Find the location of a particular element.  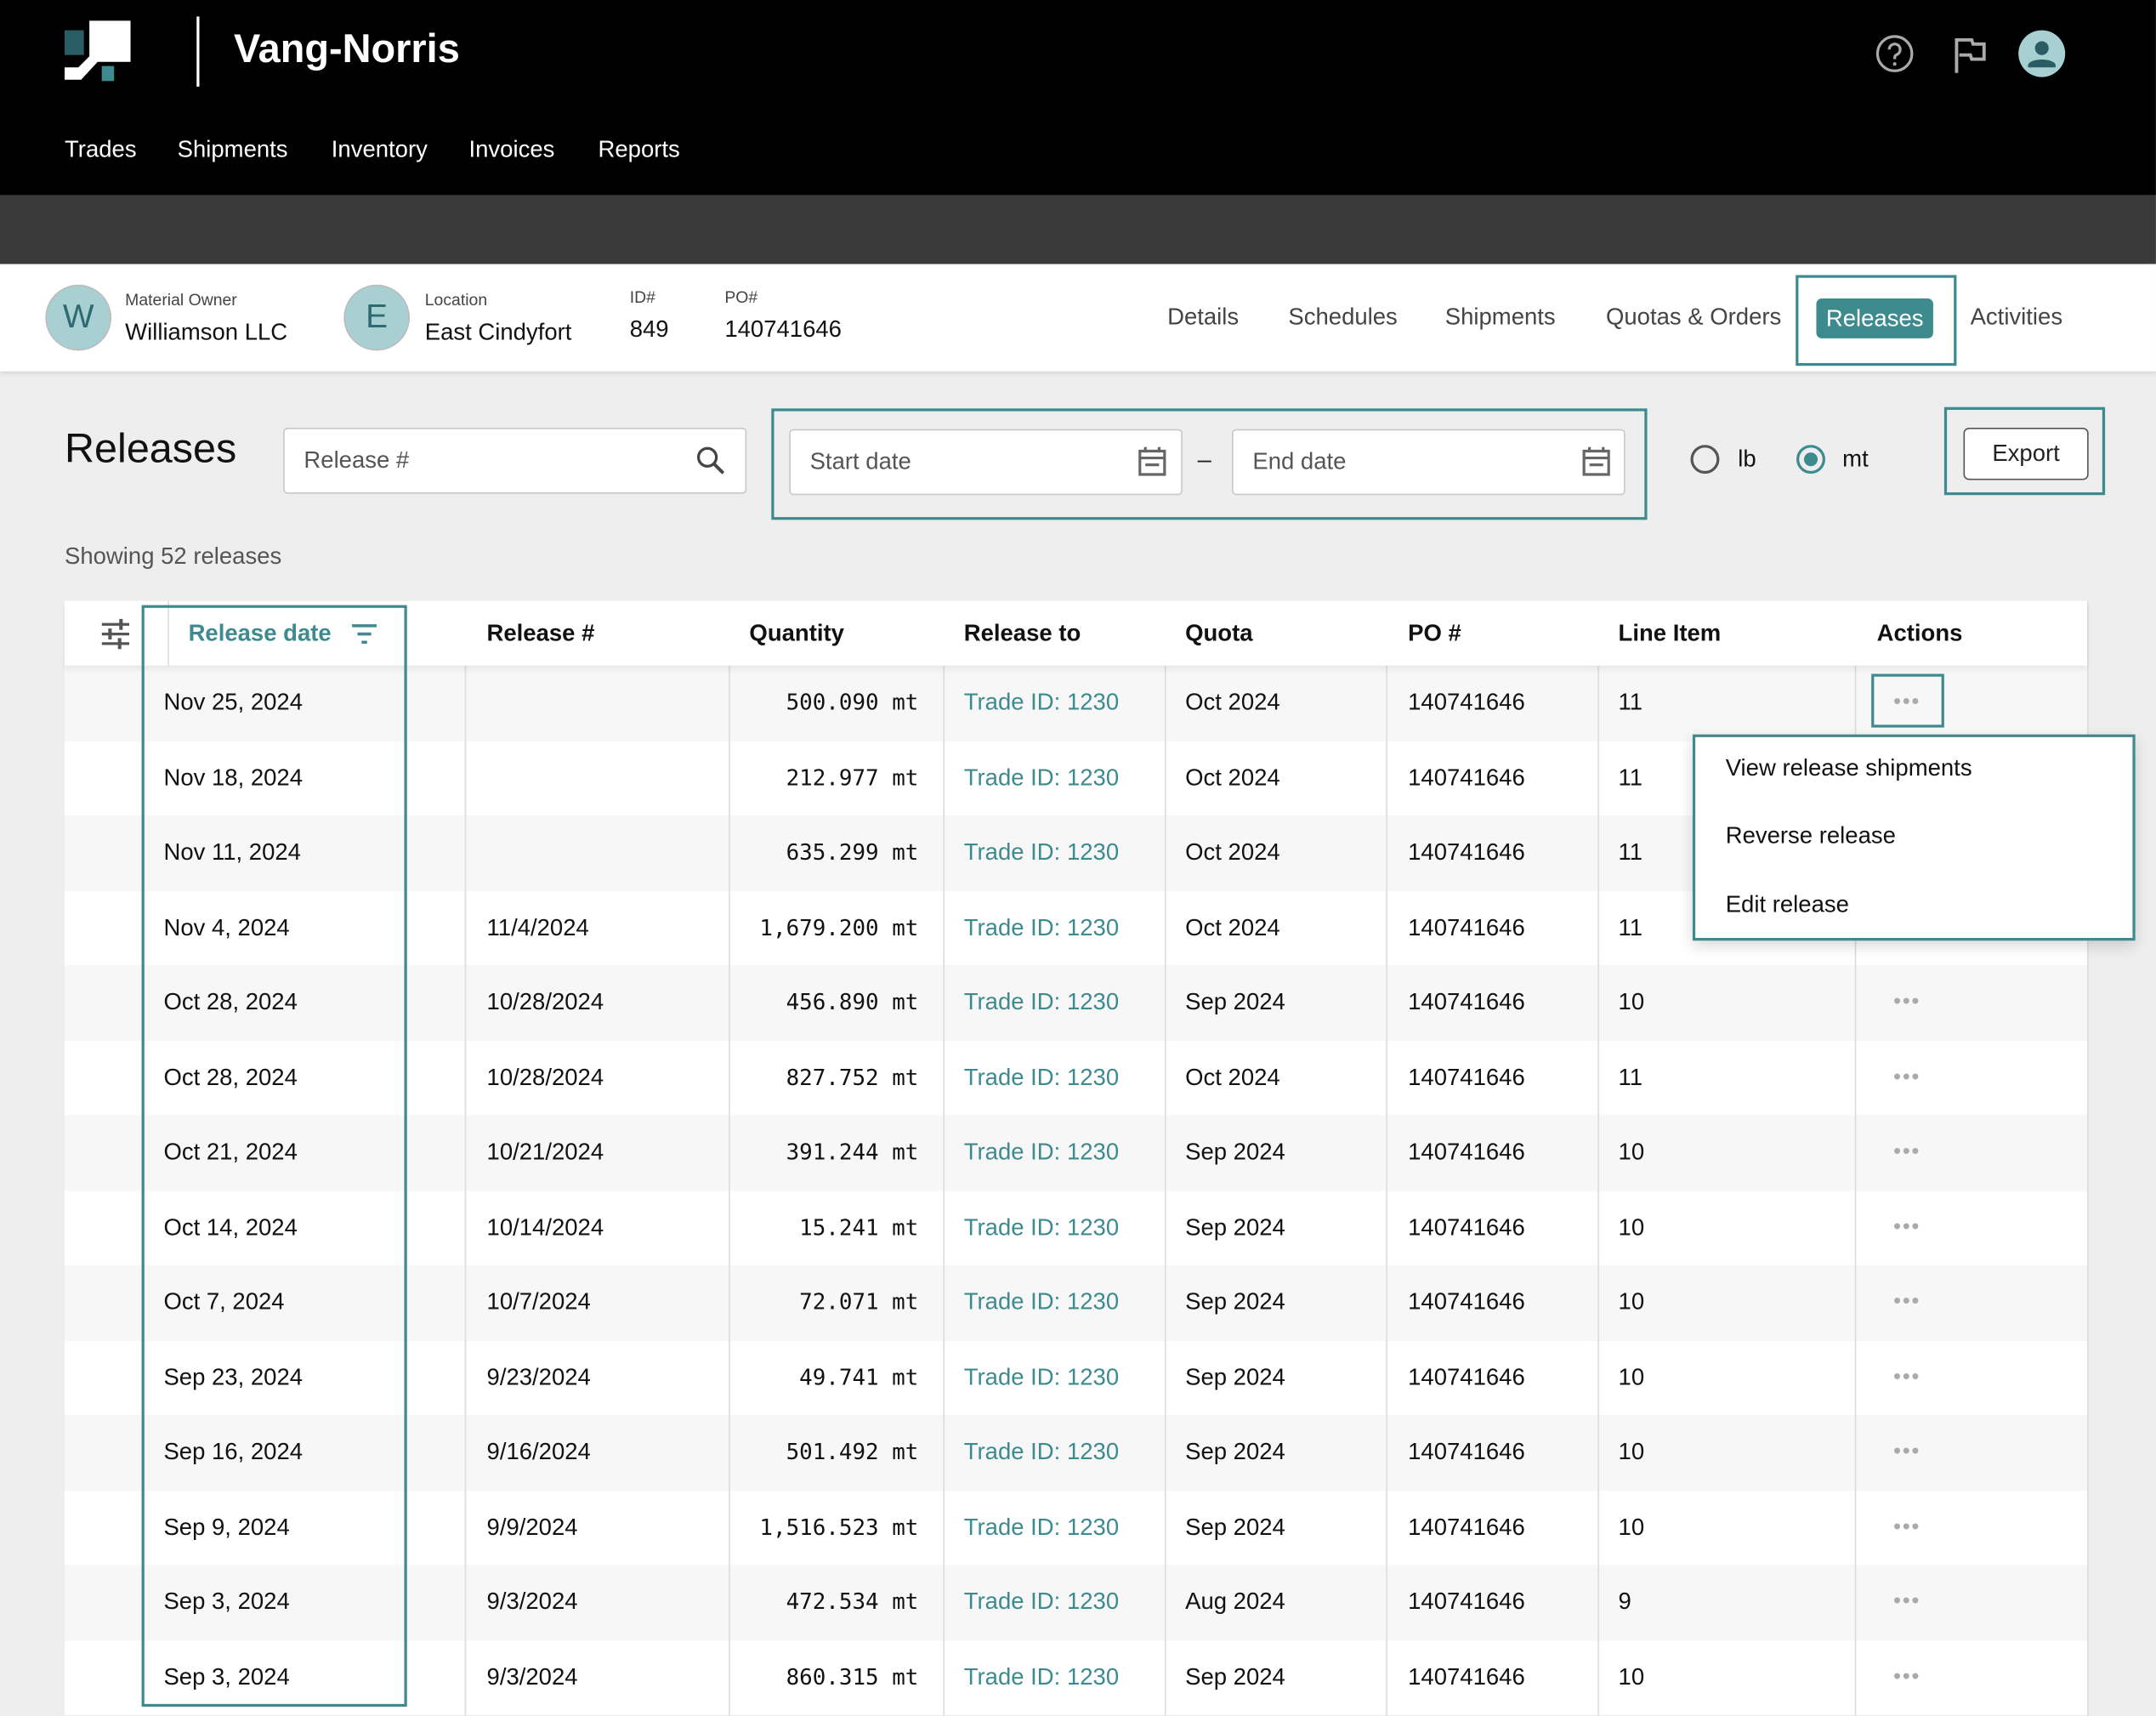

tab-activities: Activities is located at coordinates (2017, 317).